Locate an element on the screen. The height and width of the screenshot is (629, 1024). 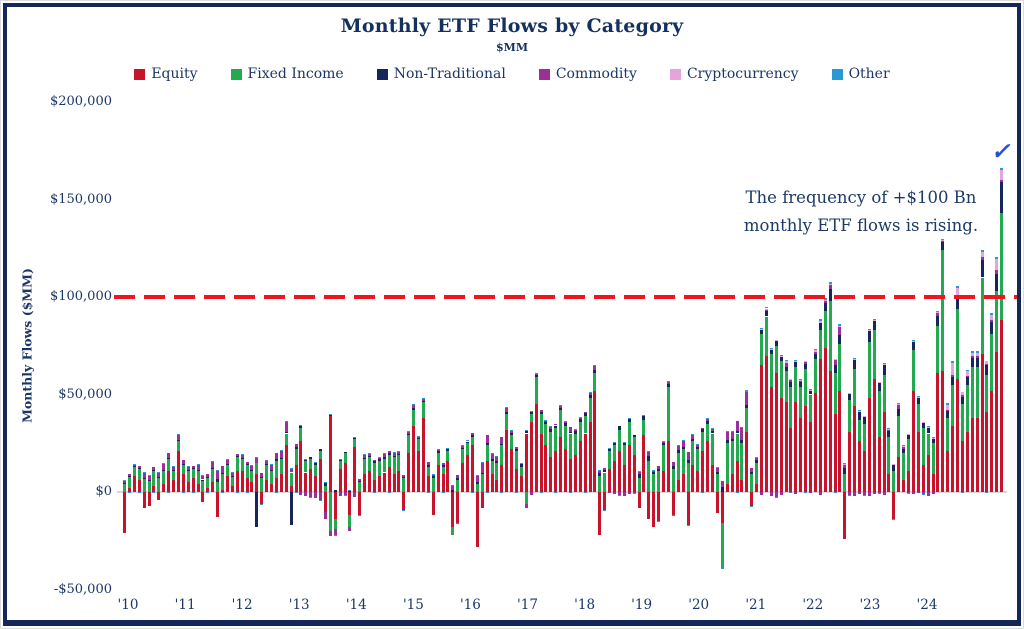
legend-label: Equity is located at coordinates (174, 74).